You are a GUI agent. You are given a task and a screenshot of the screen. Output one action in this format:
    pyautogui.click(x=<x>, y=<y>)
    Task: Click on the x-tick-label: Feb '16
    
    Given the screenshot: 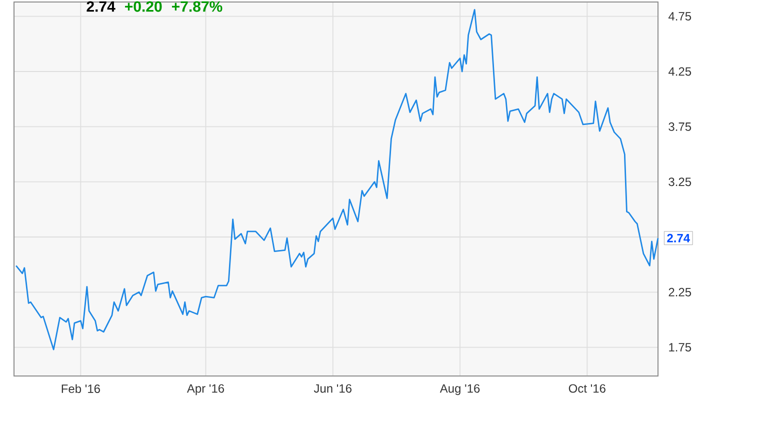 What is the action you would take?
    pyautogui.click(x=81, y=389)
    